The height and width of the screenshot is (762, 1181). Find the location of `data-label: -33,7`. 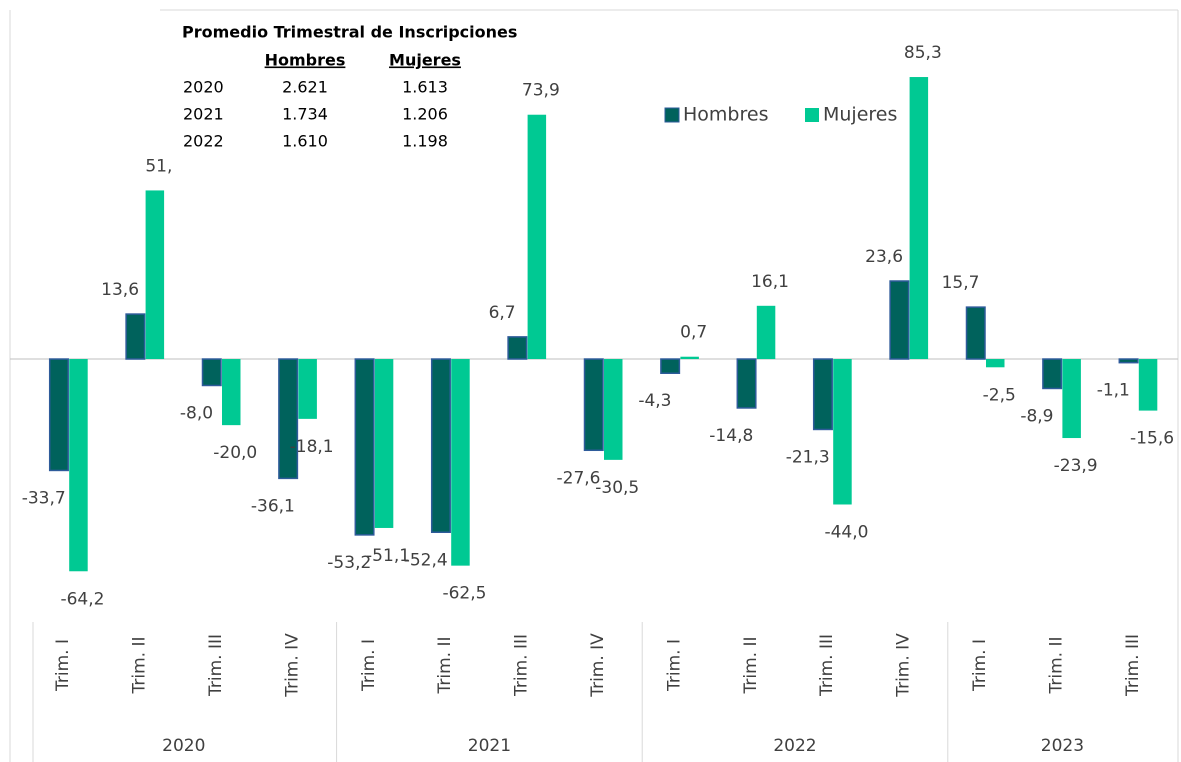

data-label: -33,7 is located at coordinates (44, 498).